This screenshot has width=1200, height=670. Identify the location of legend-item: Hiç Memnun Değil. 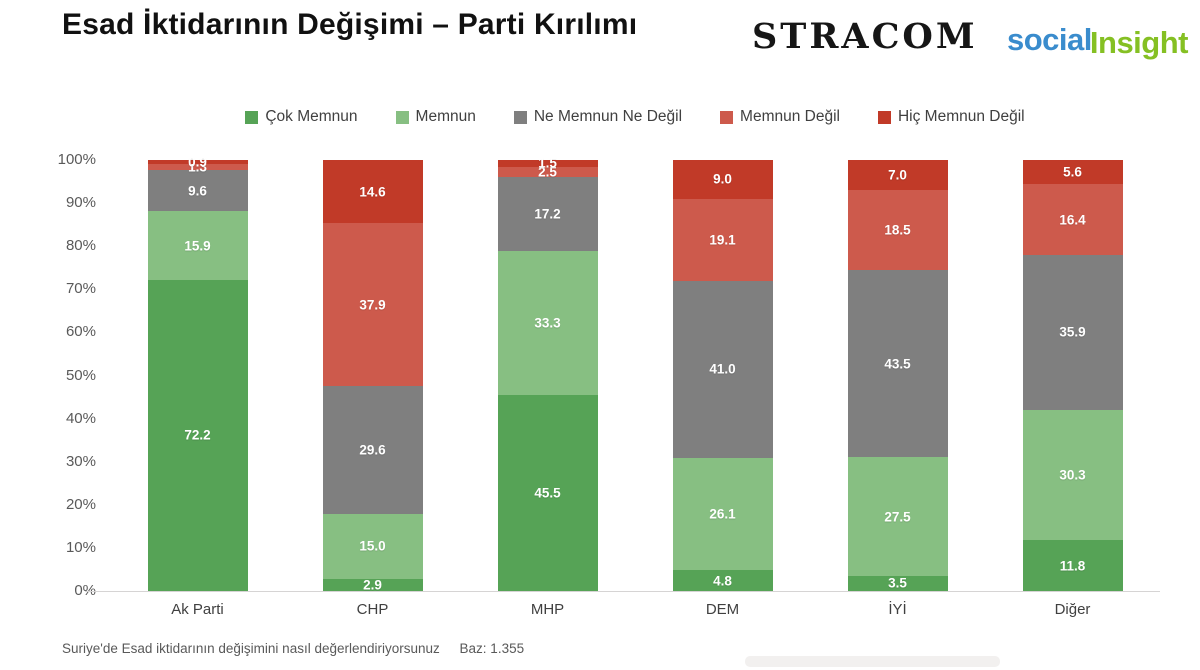
(951, 117).